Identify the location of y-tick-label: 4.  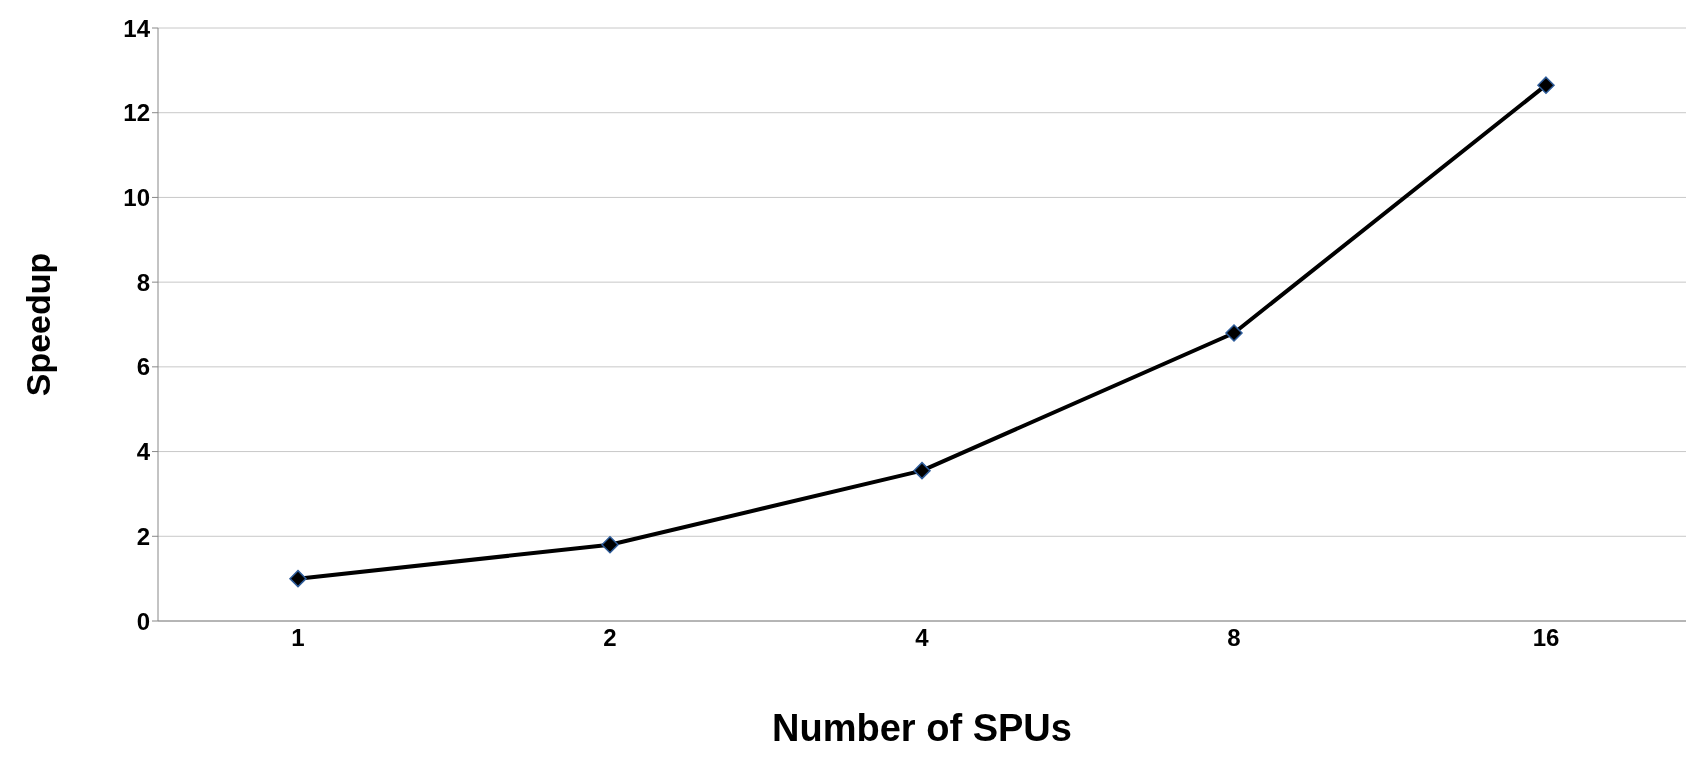
(143, 452).